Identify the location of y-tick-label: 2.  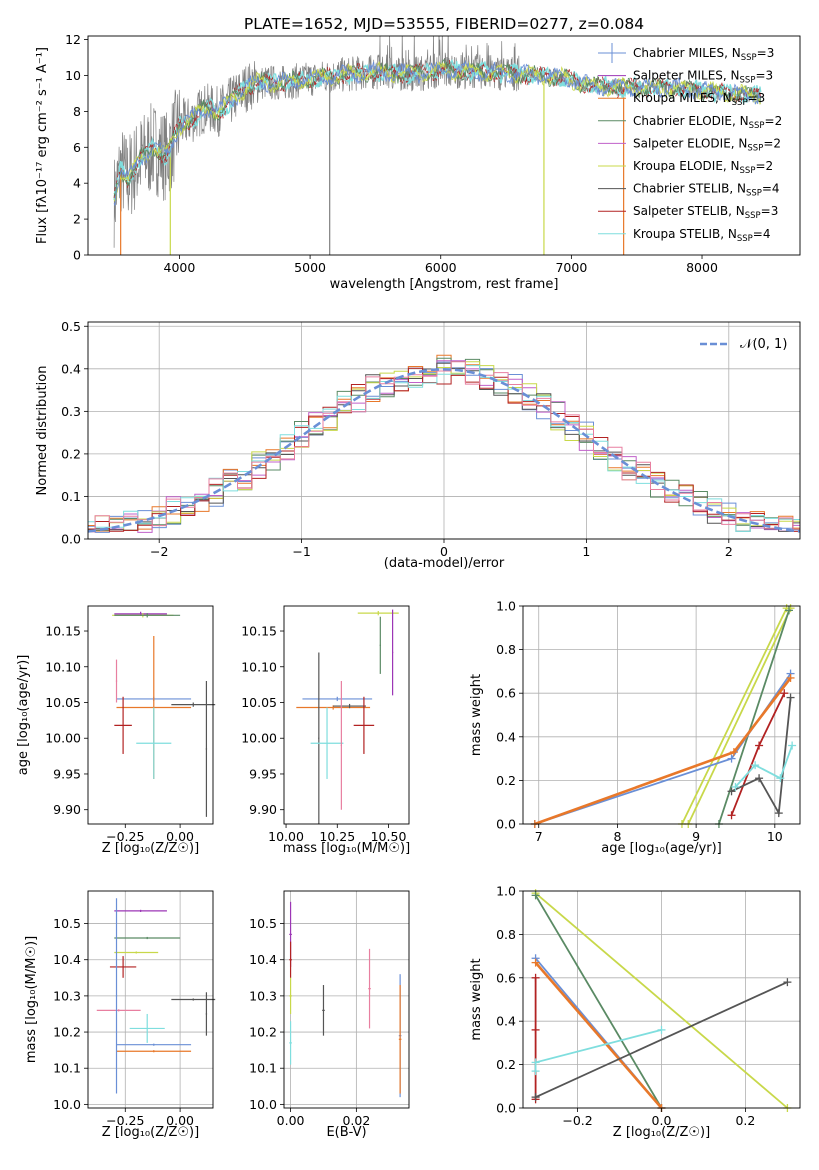
(77, 219).